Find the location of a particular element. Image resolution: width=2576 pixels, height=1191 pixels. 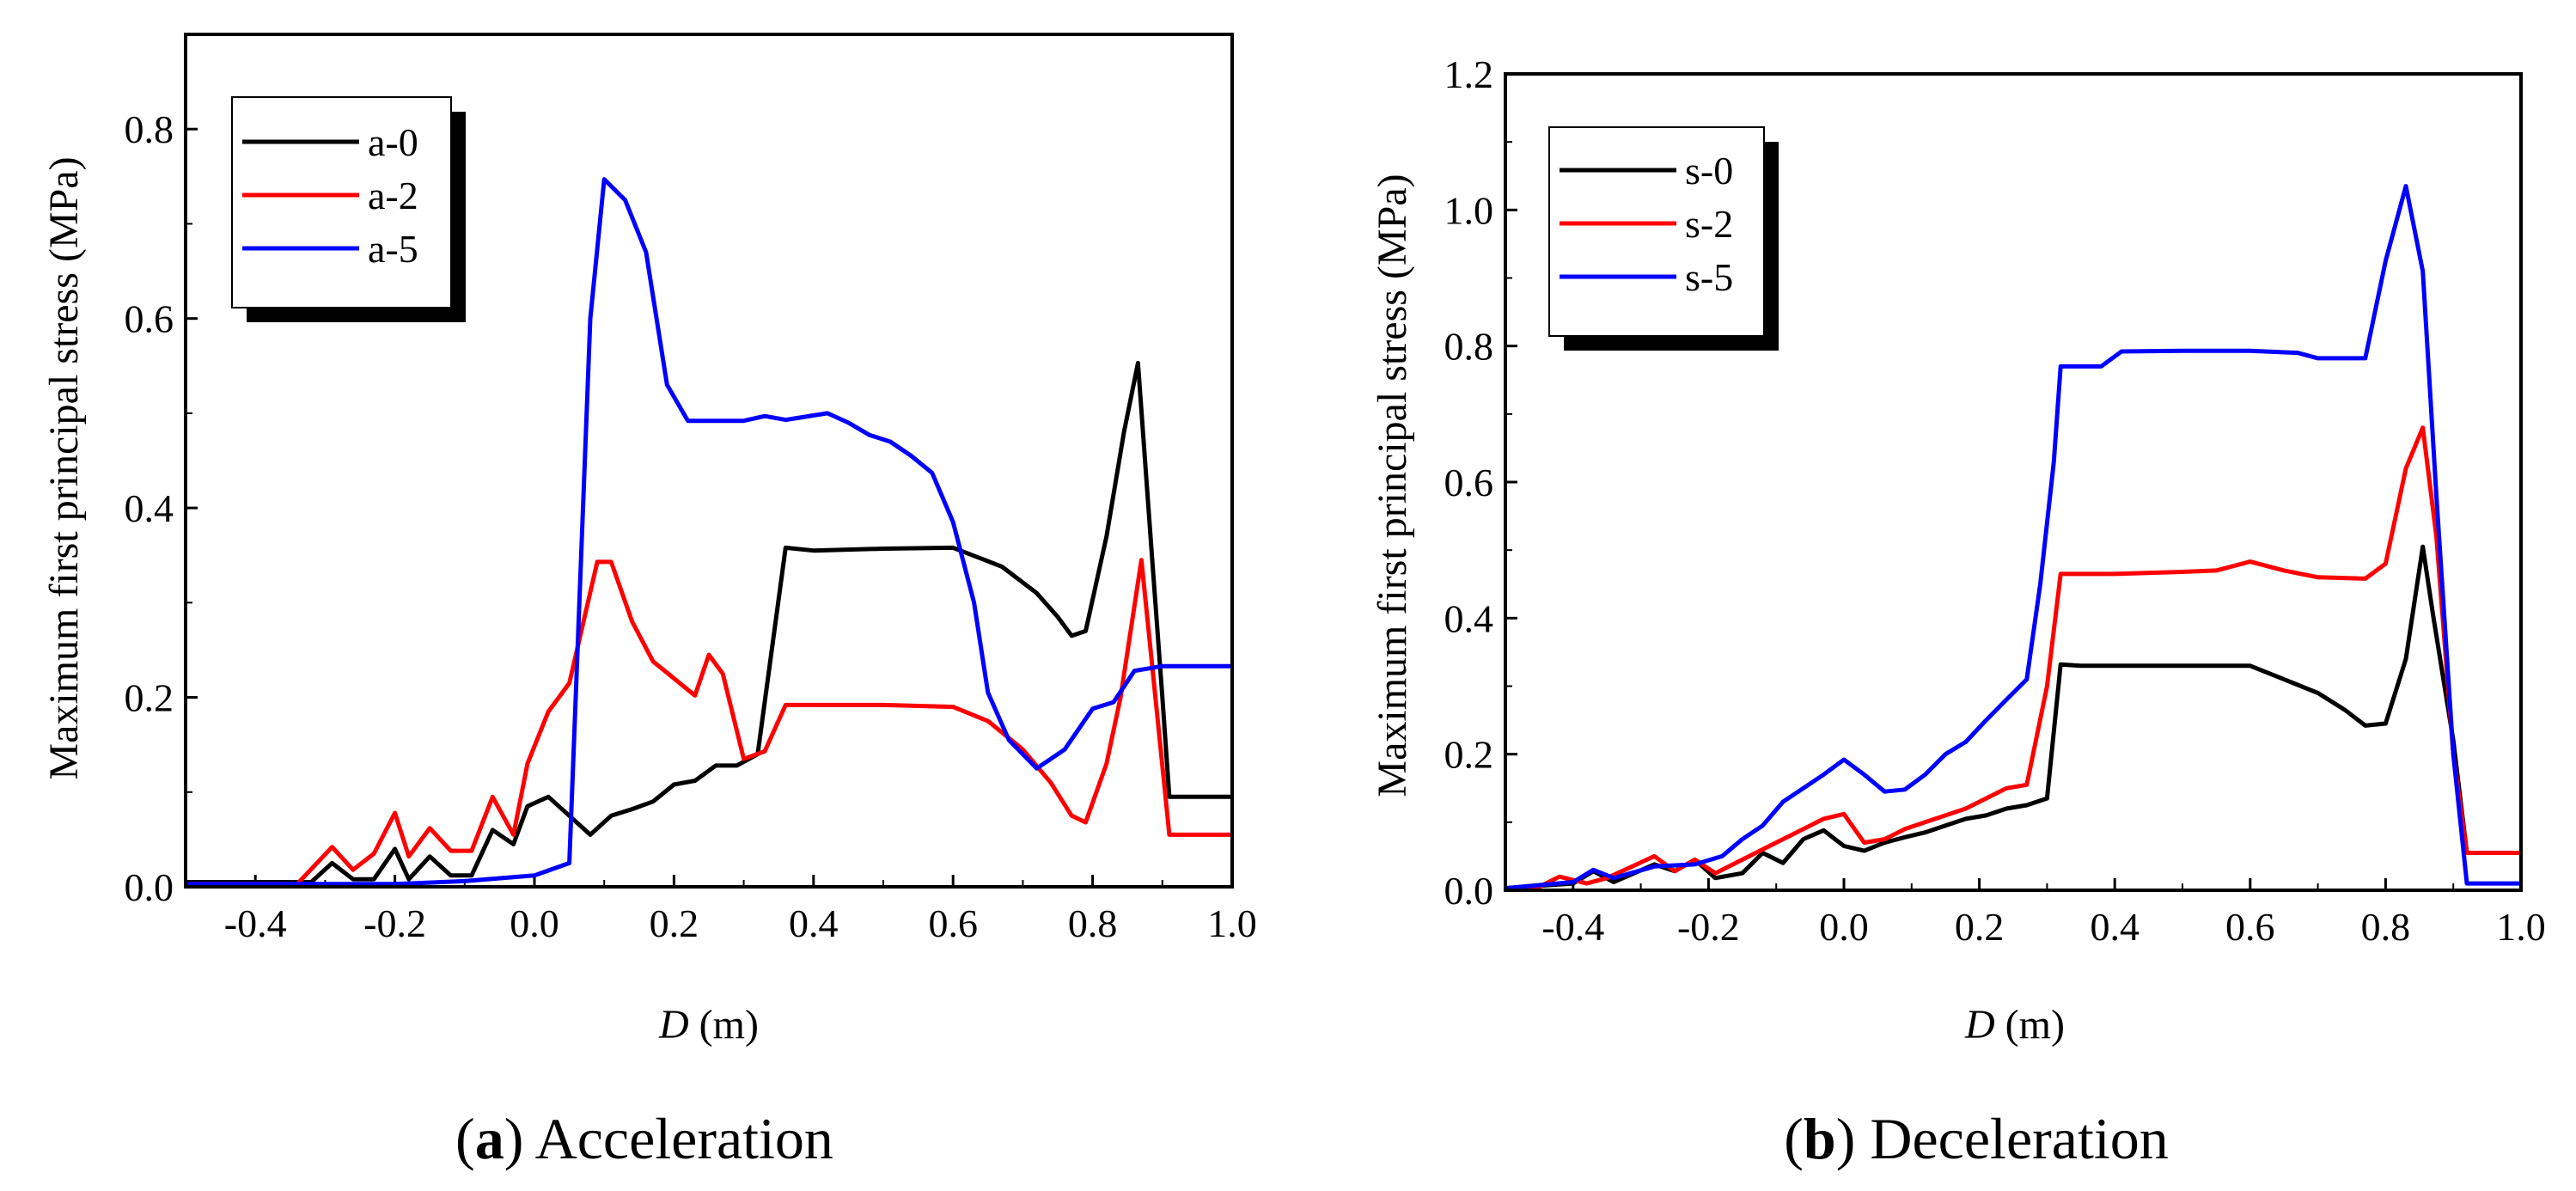

panel-a-xtick-label: -0.2 is located at coordinates (394, 923).